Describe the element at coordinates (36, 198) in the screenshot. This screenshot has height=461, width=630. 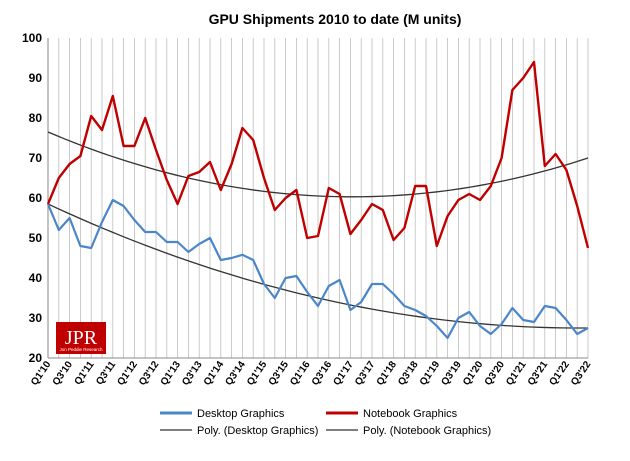
I see `y-tick-label: 60` at that location.